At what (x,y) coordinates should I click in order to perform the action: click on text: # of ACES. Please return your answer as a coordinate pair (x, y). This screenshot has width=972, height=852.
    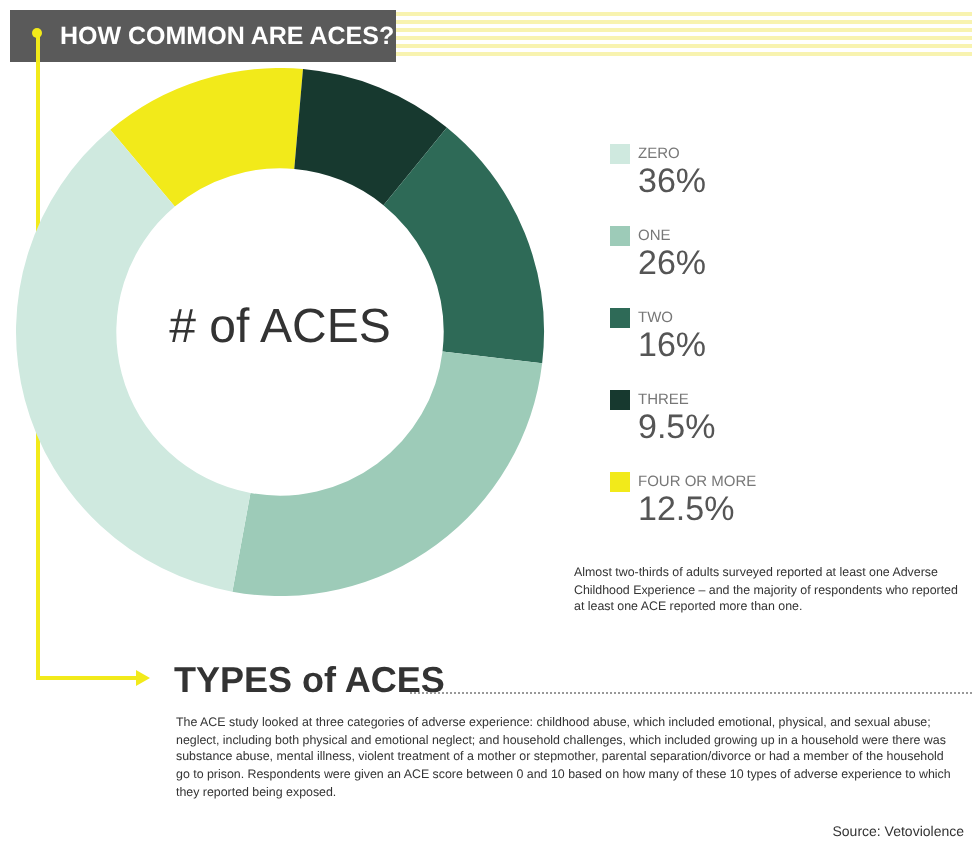
    Looking at the image, I should click on (280, 328).